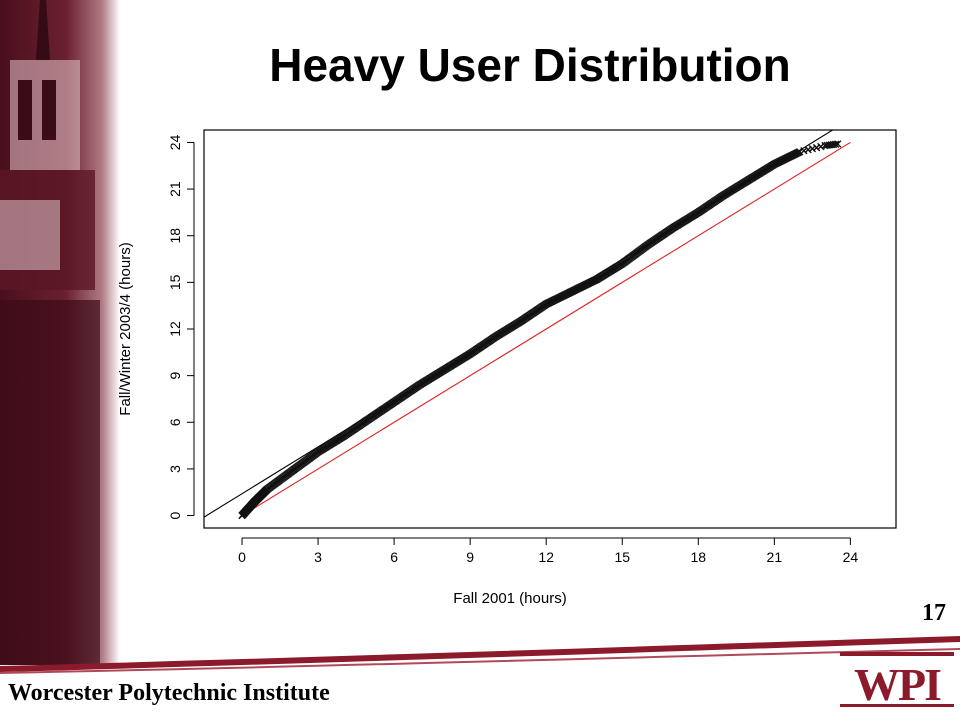  I want to click on wpi-logo: WPI, so click(897, 679).